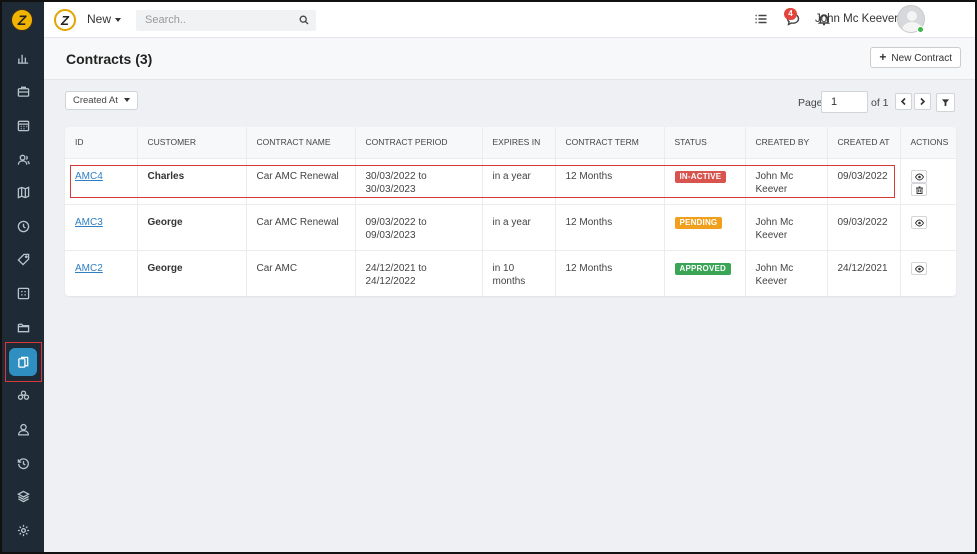 This screenshot has height=554, width=977. What do you see at coordinates (301, 273) in the screenshot?
I see `cell-contract-name: Car AMC` at bounding box center [301, 273].